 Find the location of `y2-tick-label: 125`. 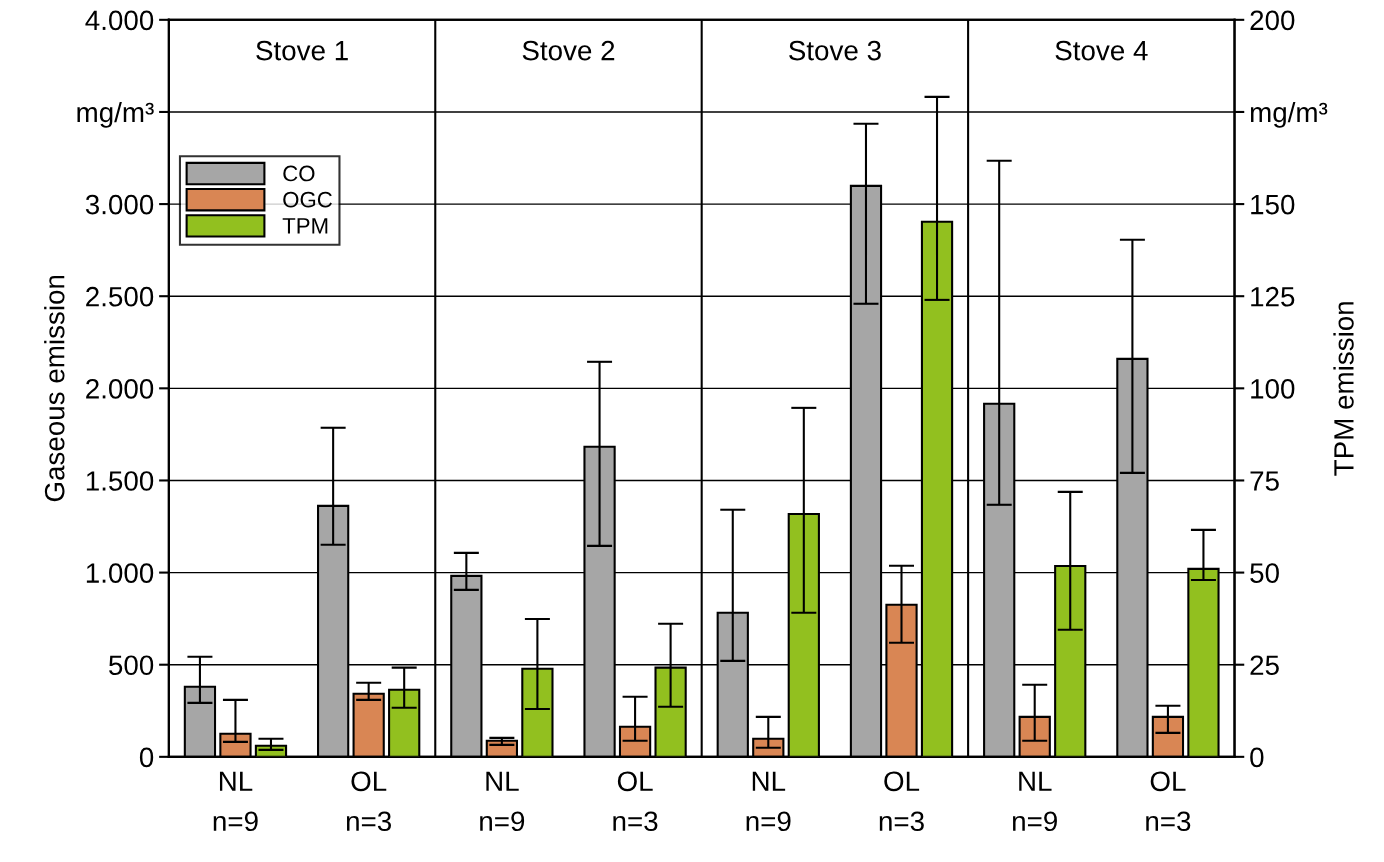

y2-tick-label: 125 is located at coordinates (1273, 296).